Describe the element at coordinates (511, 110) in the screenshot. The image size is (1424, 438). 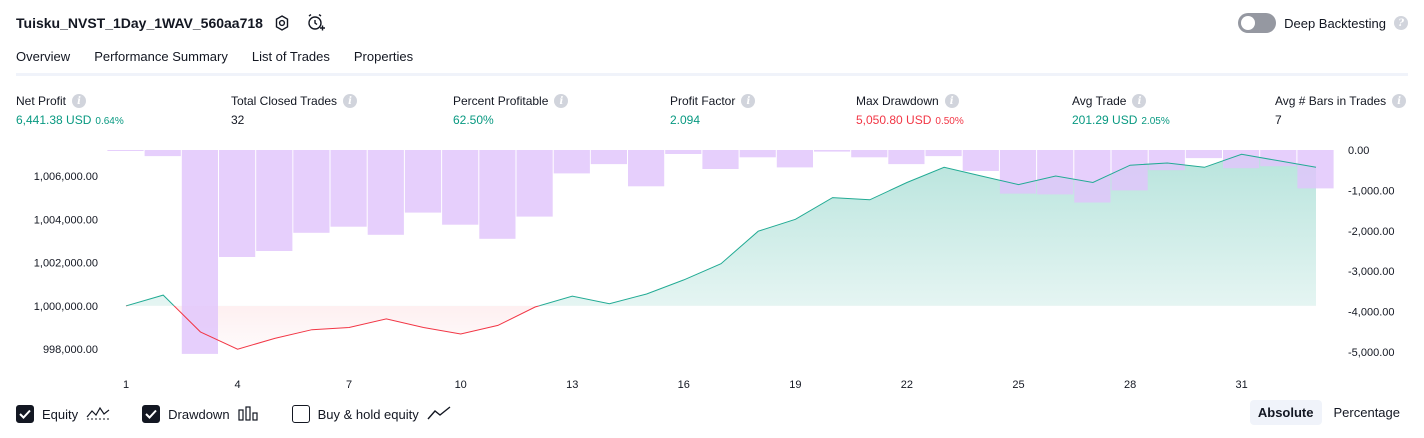
I see `metric-percent-profitable: Percent Profitable i 62.50%` at that location.